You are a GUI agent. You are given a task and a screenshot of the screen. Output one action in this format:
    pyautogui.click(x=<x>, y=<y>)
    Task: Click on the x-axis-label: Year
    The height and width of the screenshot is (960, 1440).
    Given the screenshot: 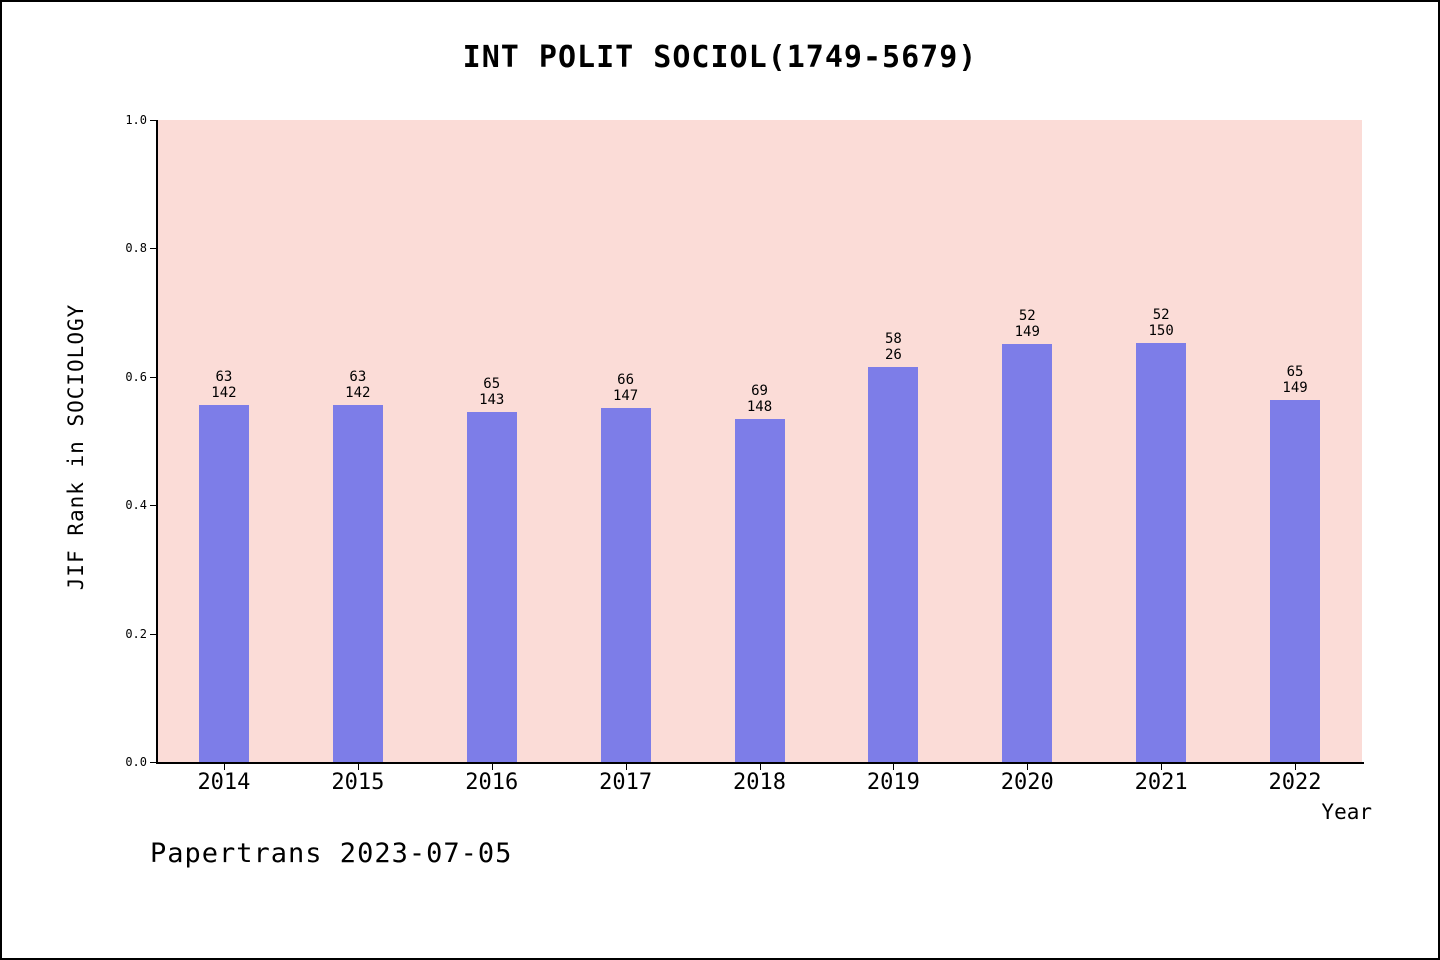 What is the action you would take?
    pyautogui.click(x=1346, y=812)
    